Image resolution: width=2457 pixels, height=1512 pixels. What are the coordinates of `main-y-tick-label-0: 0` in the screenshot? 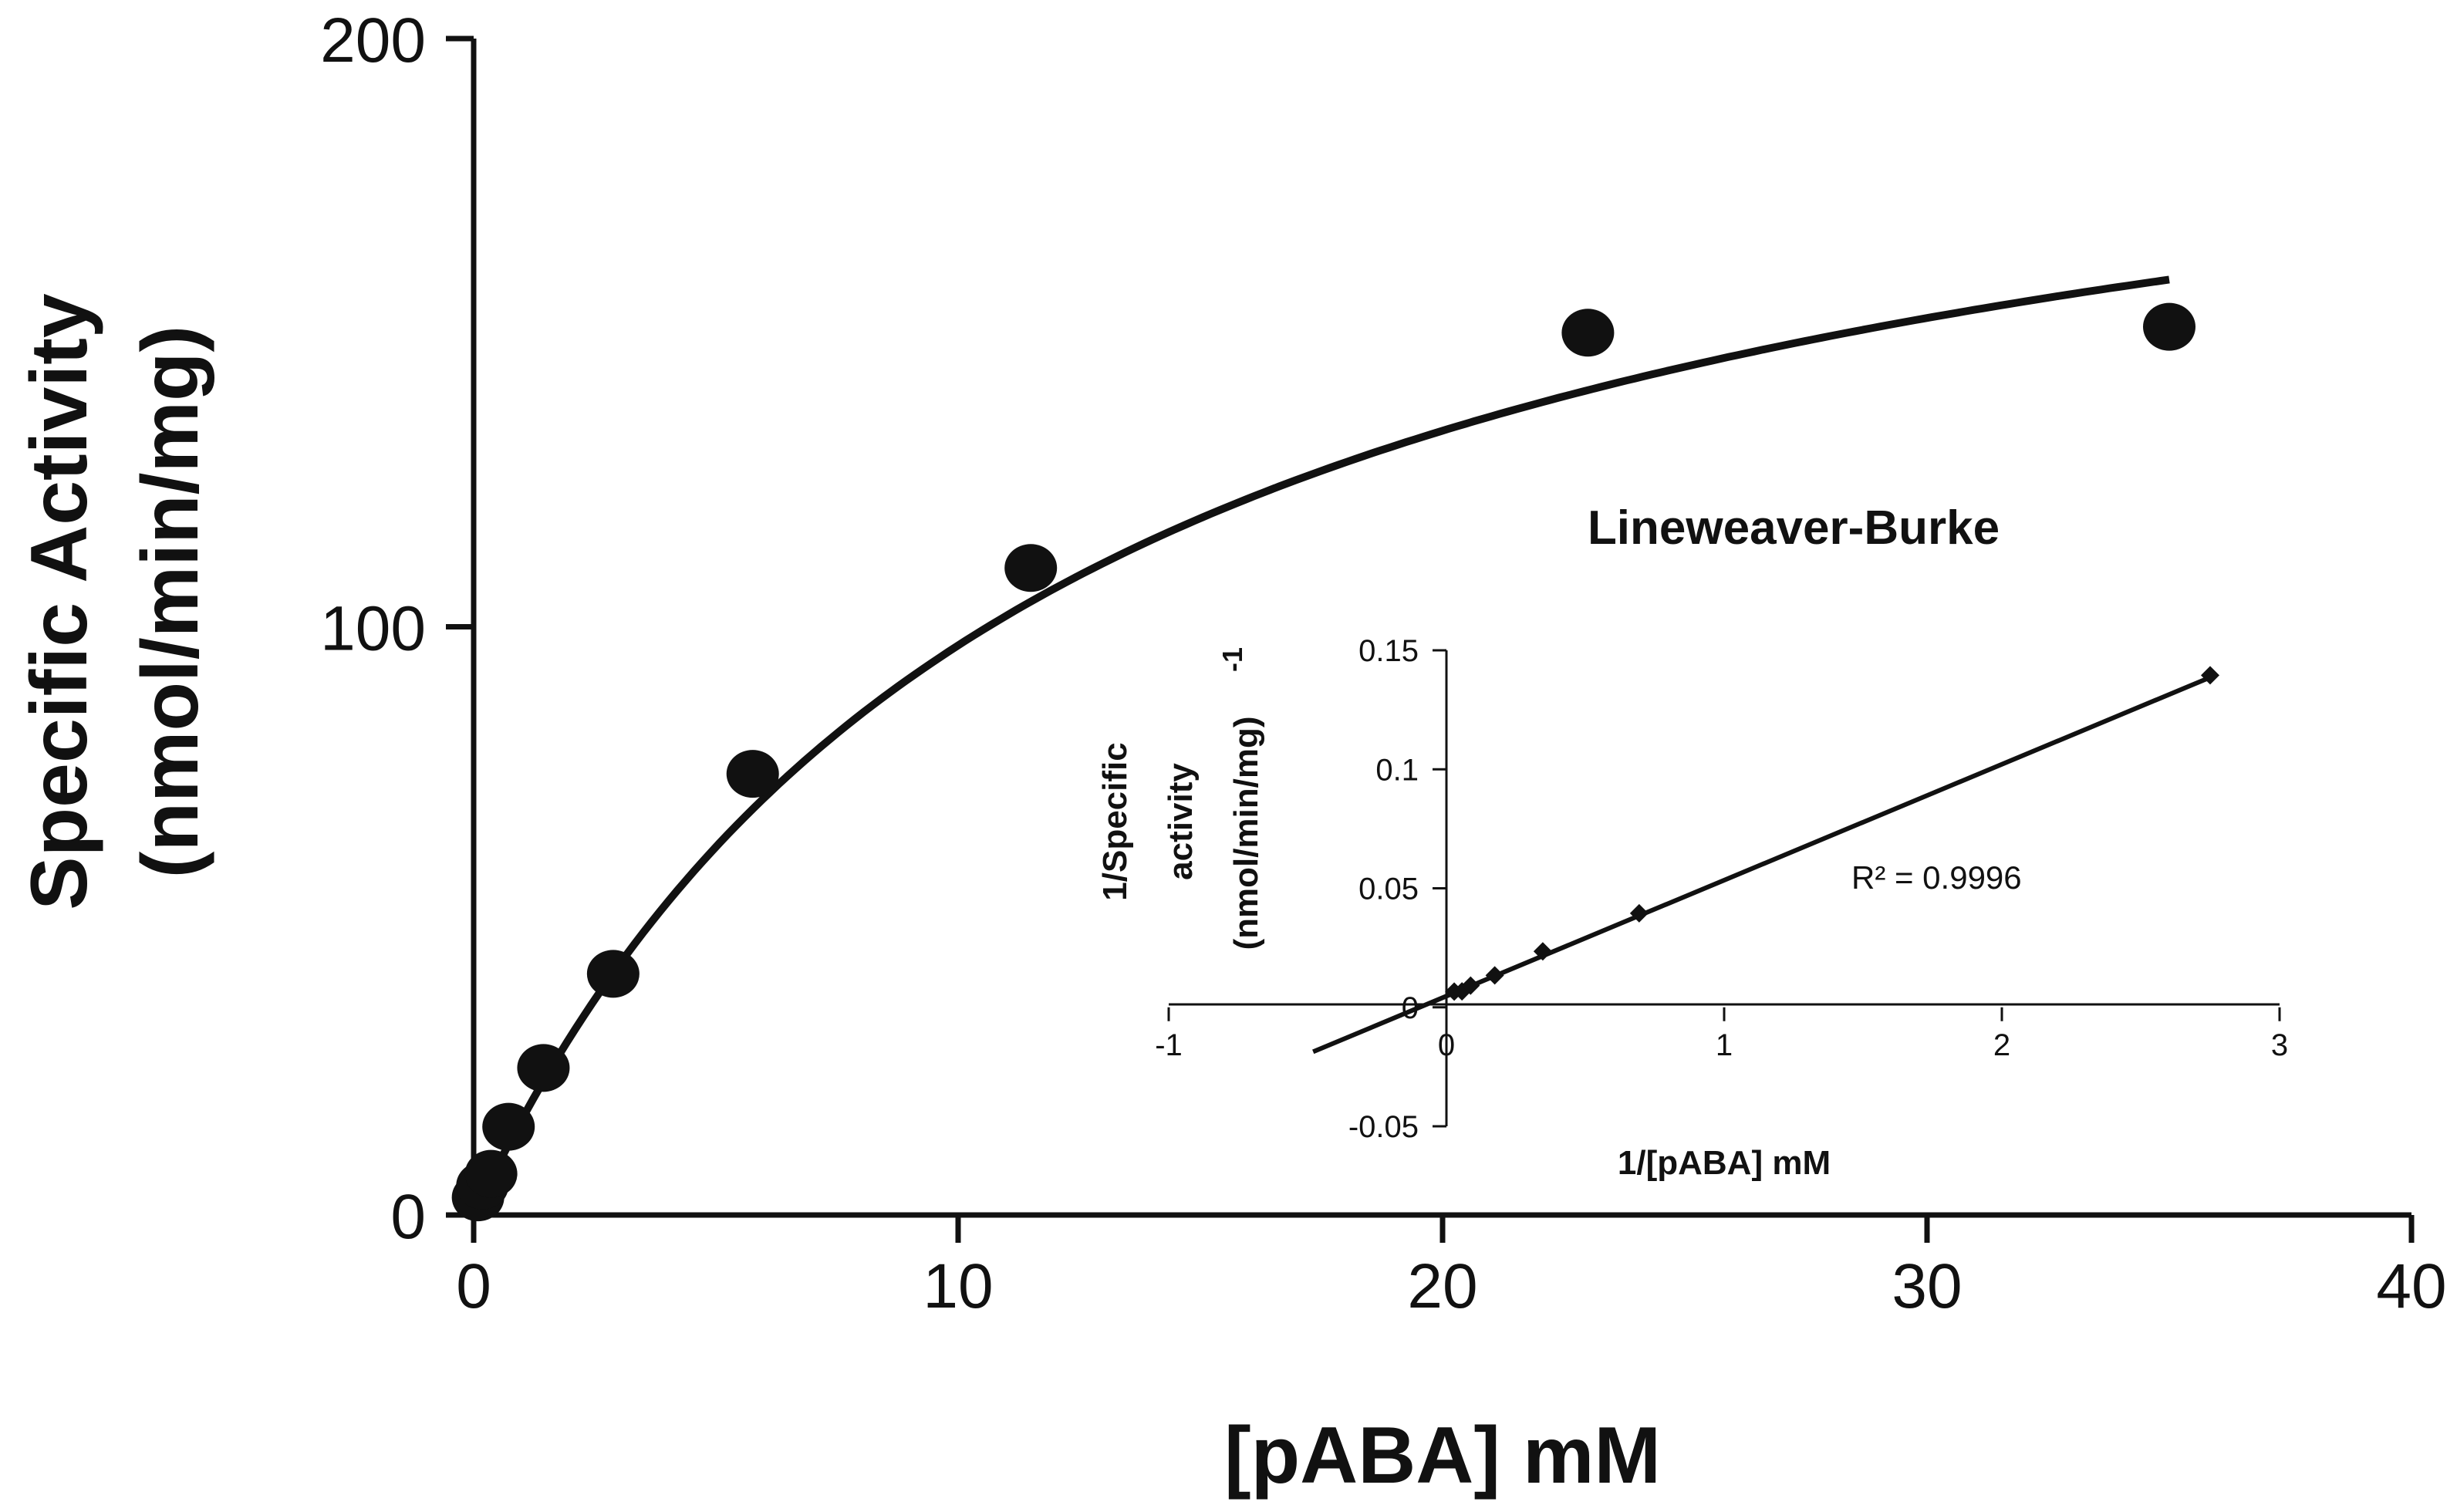 It's located at (408, 1217).